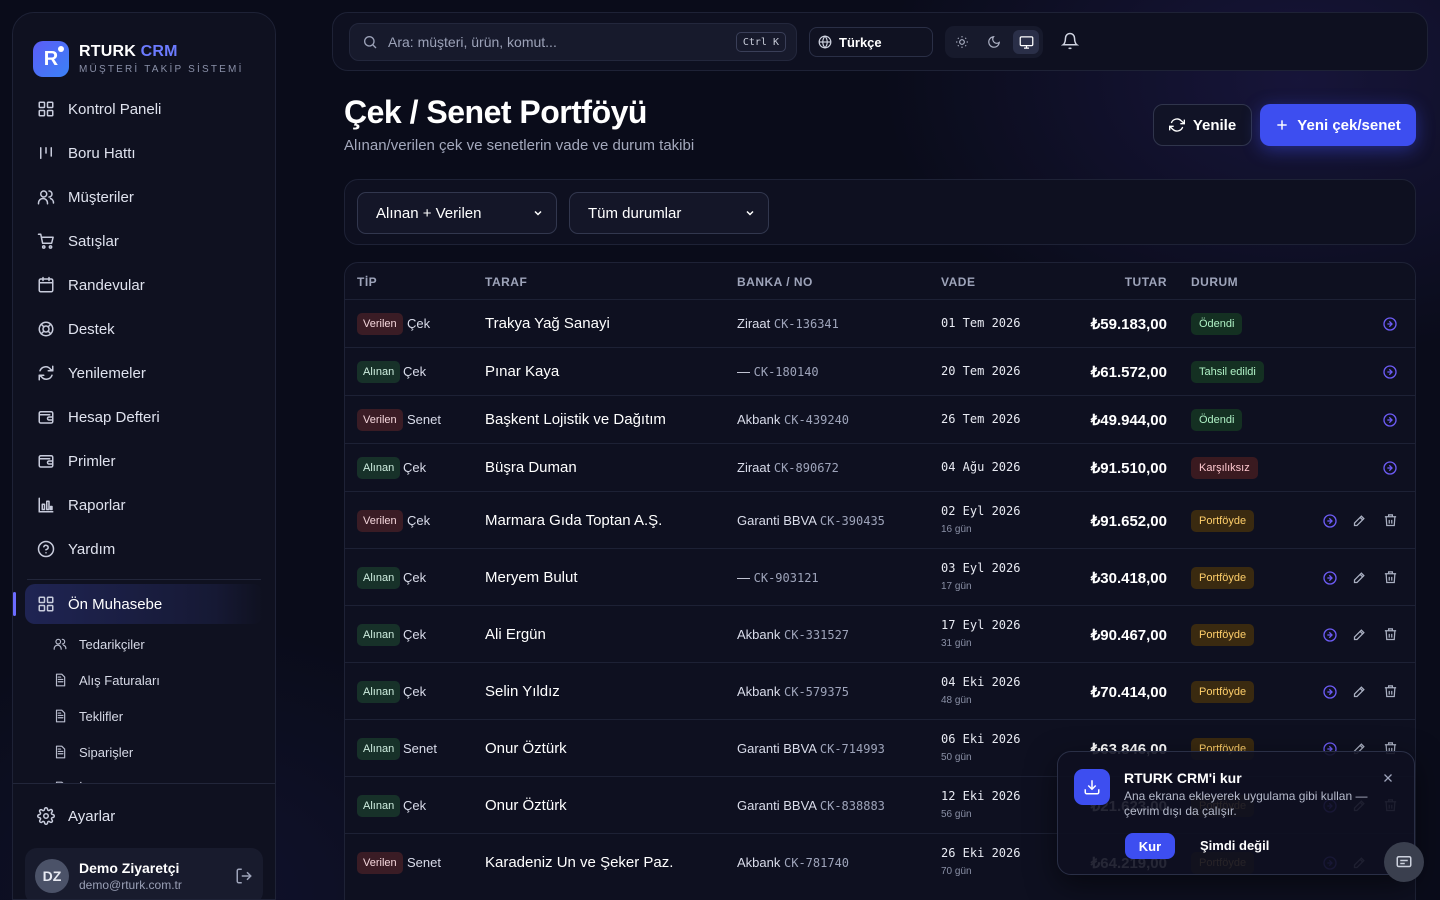 This screenshot has height=900, width=1440. I want to click on brand: R RTURK CRM MÜŞTERİ TAKİP SİSTEMİ, so click(144, 49).